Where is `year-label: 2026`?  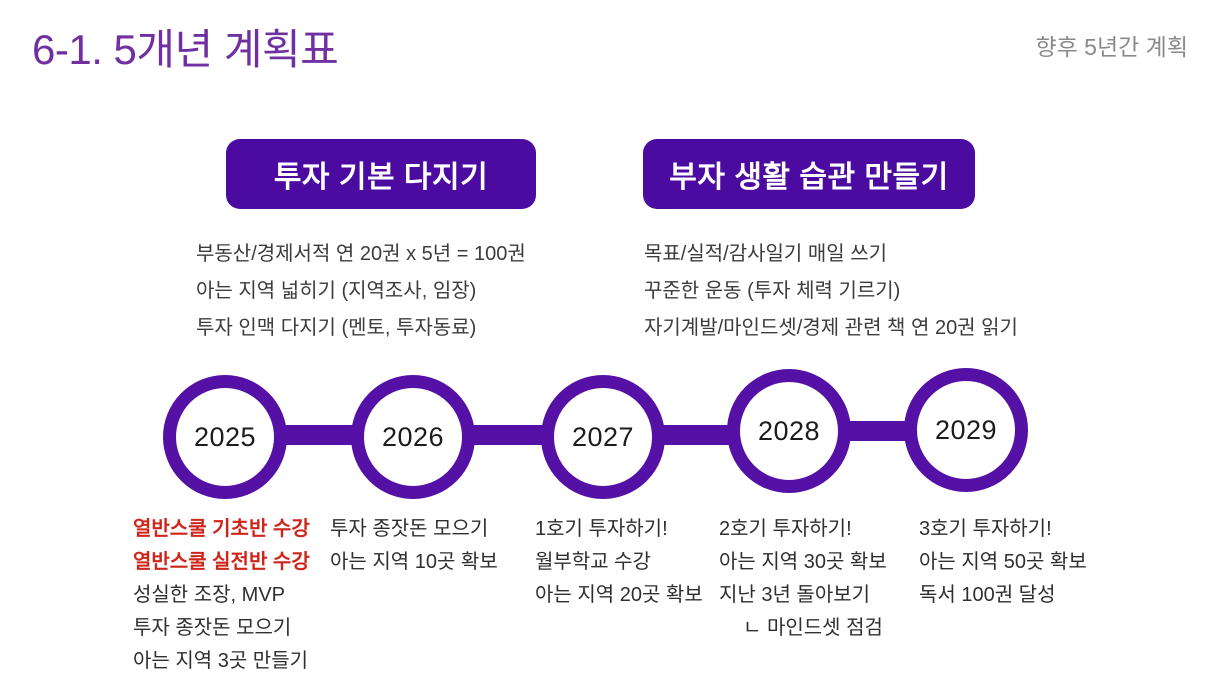
year-label: 2026 is located at coordinates (413, 436).